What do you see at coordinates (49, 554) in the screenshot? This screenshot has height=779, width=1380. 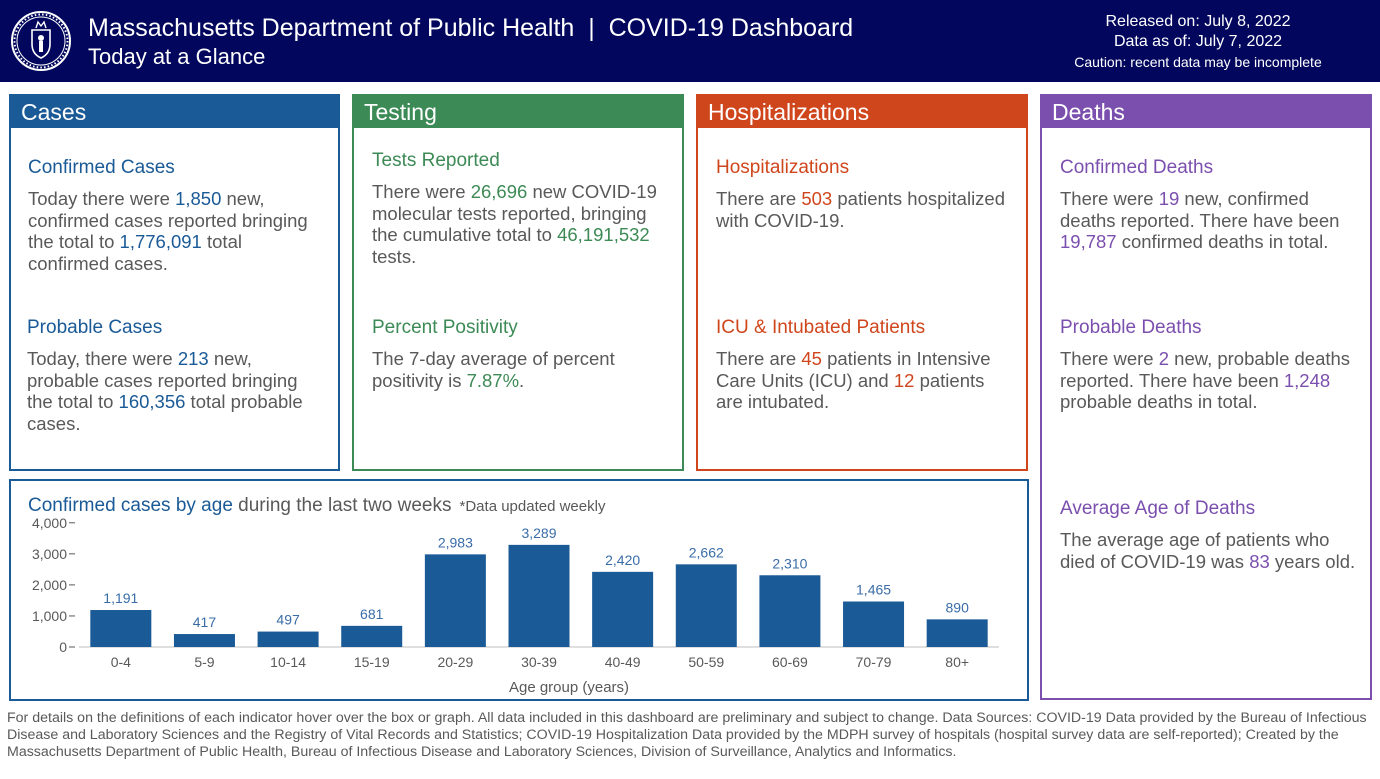 I see `y-tick-label: 3,000` at bounding box center [49, 554].